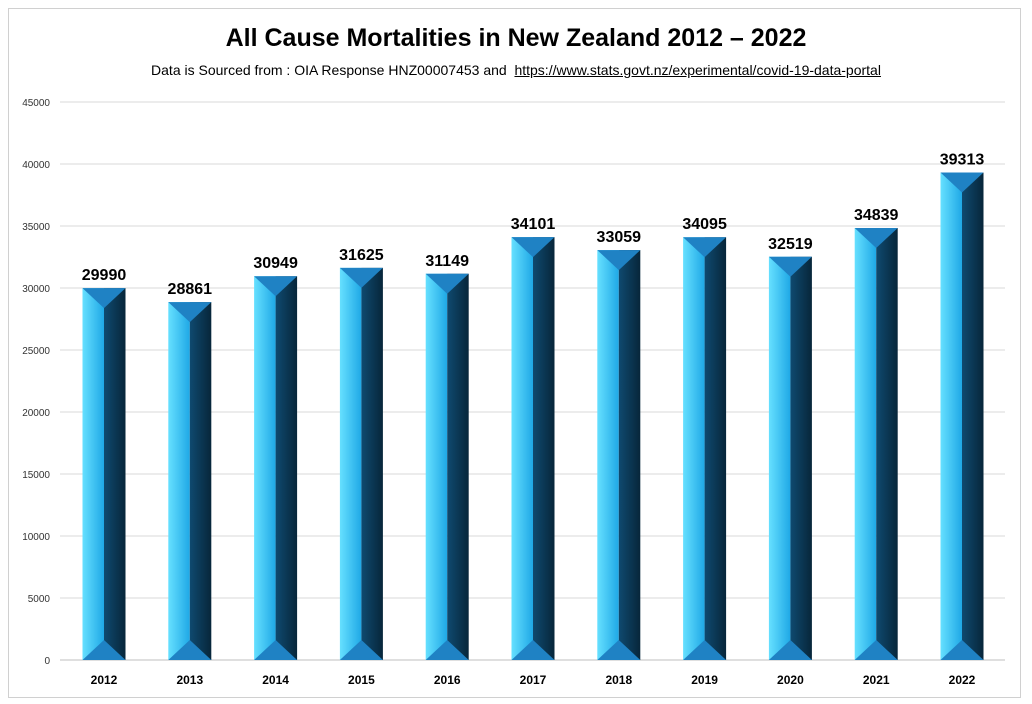  What do you see at coordinates (36, 103) in the screenshot?
I see `y-tick-label: 45000` at bounding box center [36, 103].